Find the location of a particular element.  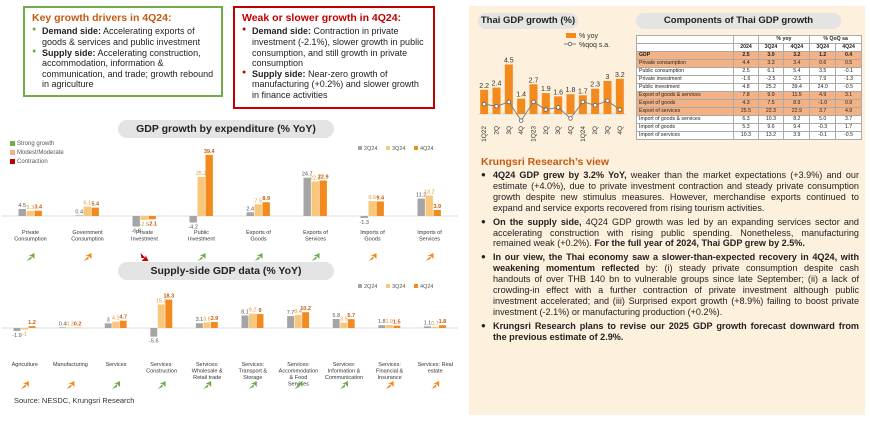

header-cell is located at coordinates (746, 39).